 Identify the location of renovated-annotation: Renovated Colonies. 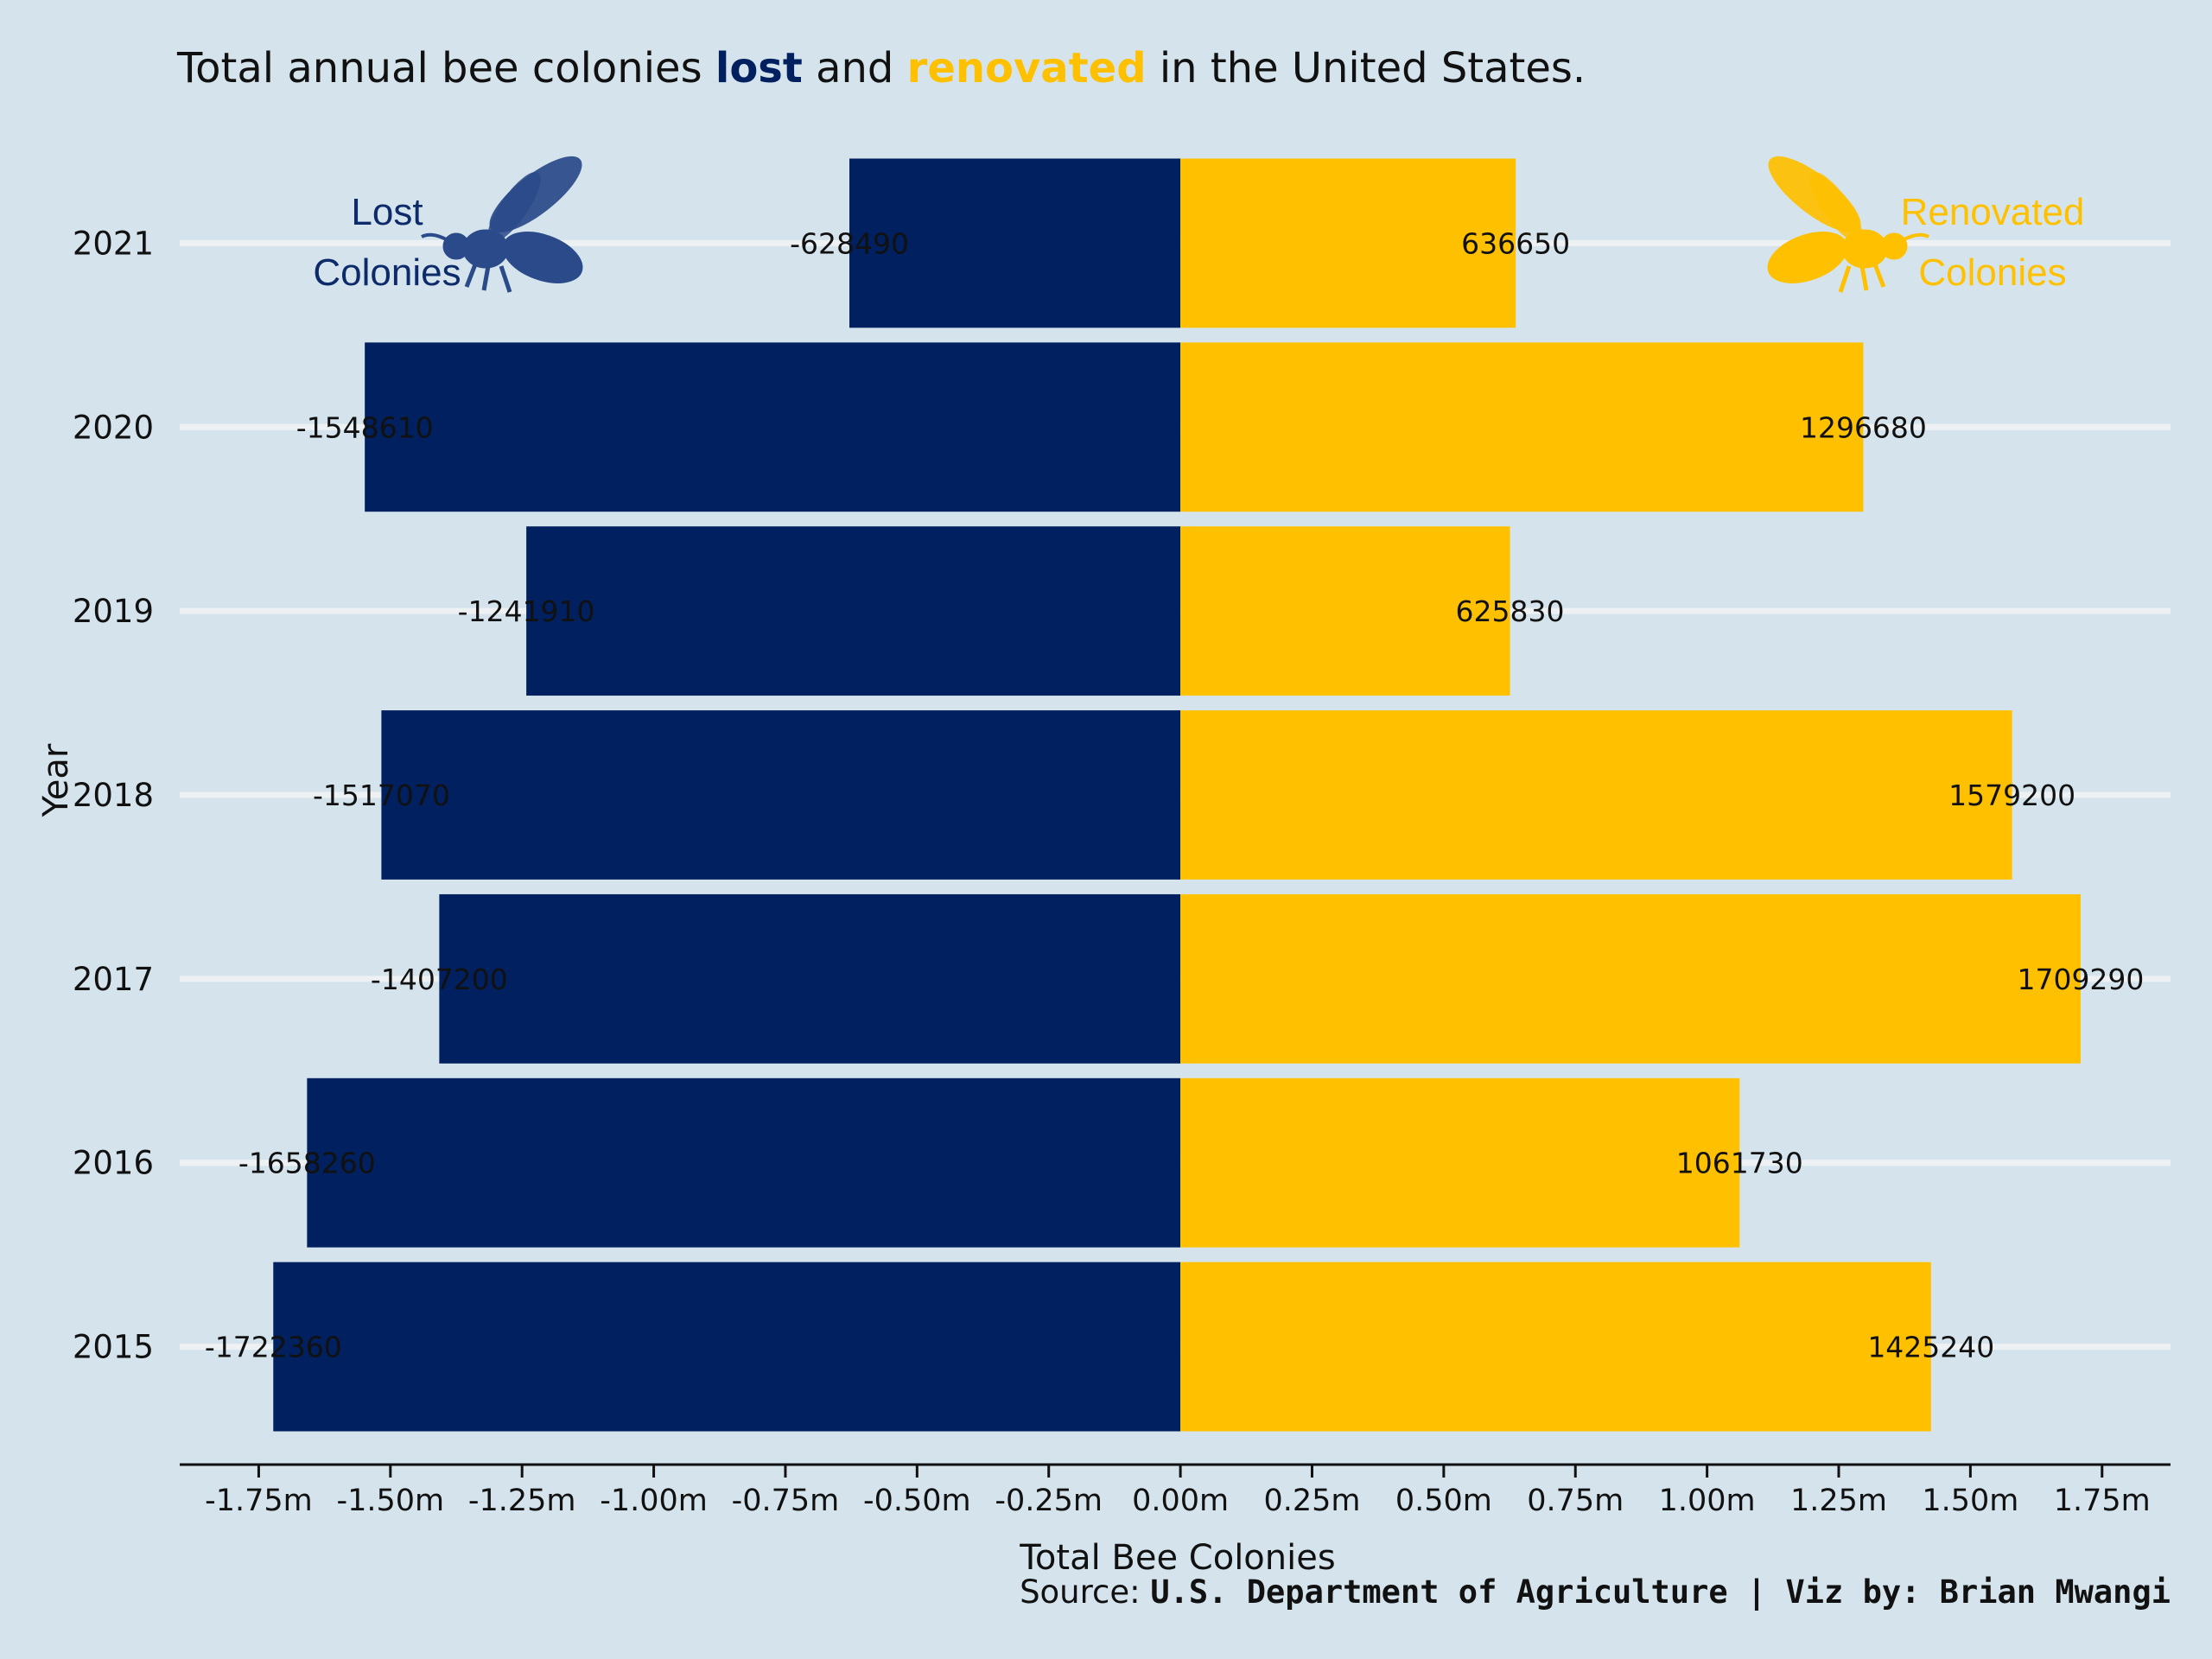
(1921, 219).